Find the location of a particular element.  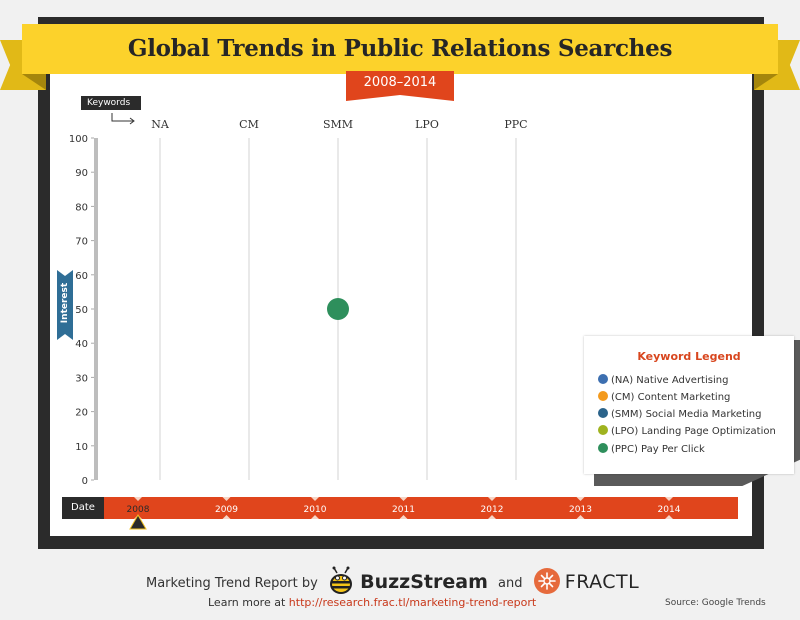

legend-item-label: (NA) Native Advertising is located at coordinates (670, 380).